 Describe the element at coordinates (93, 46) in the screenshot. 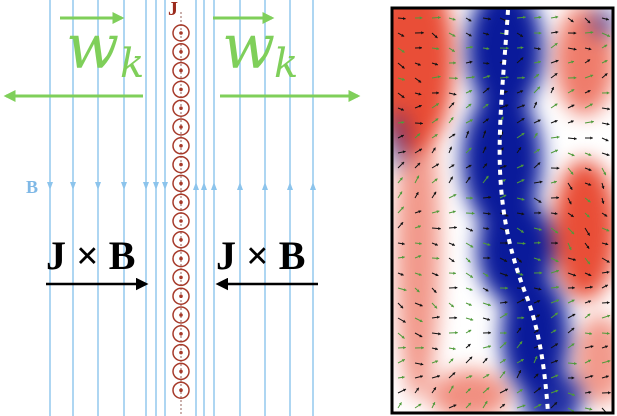

I see `wave-symbol-left: w` at that location.